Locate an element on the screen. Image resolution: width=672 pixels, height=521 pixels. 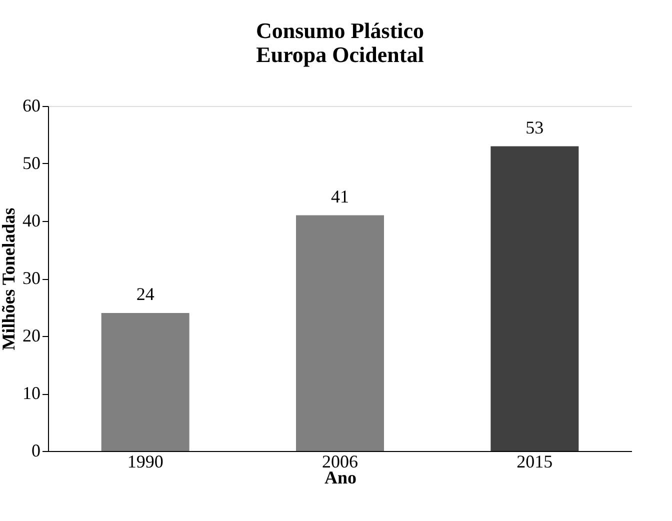
data-label: 41 is located at coordinates (340, 196).